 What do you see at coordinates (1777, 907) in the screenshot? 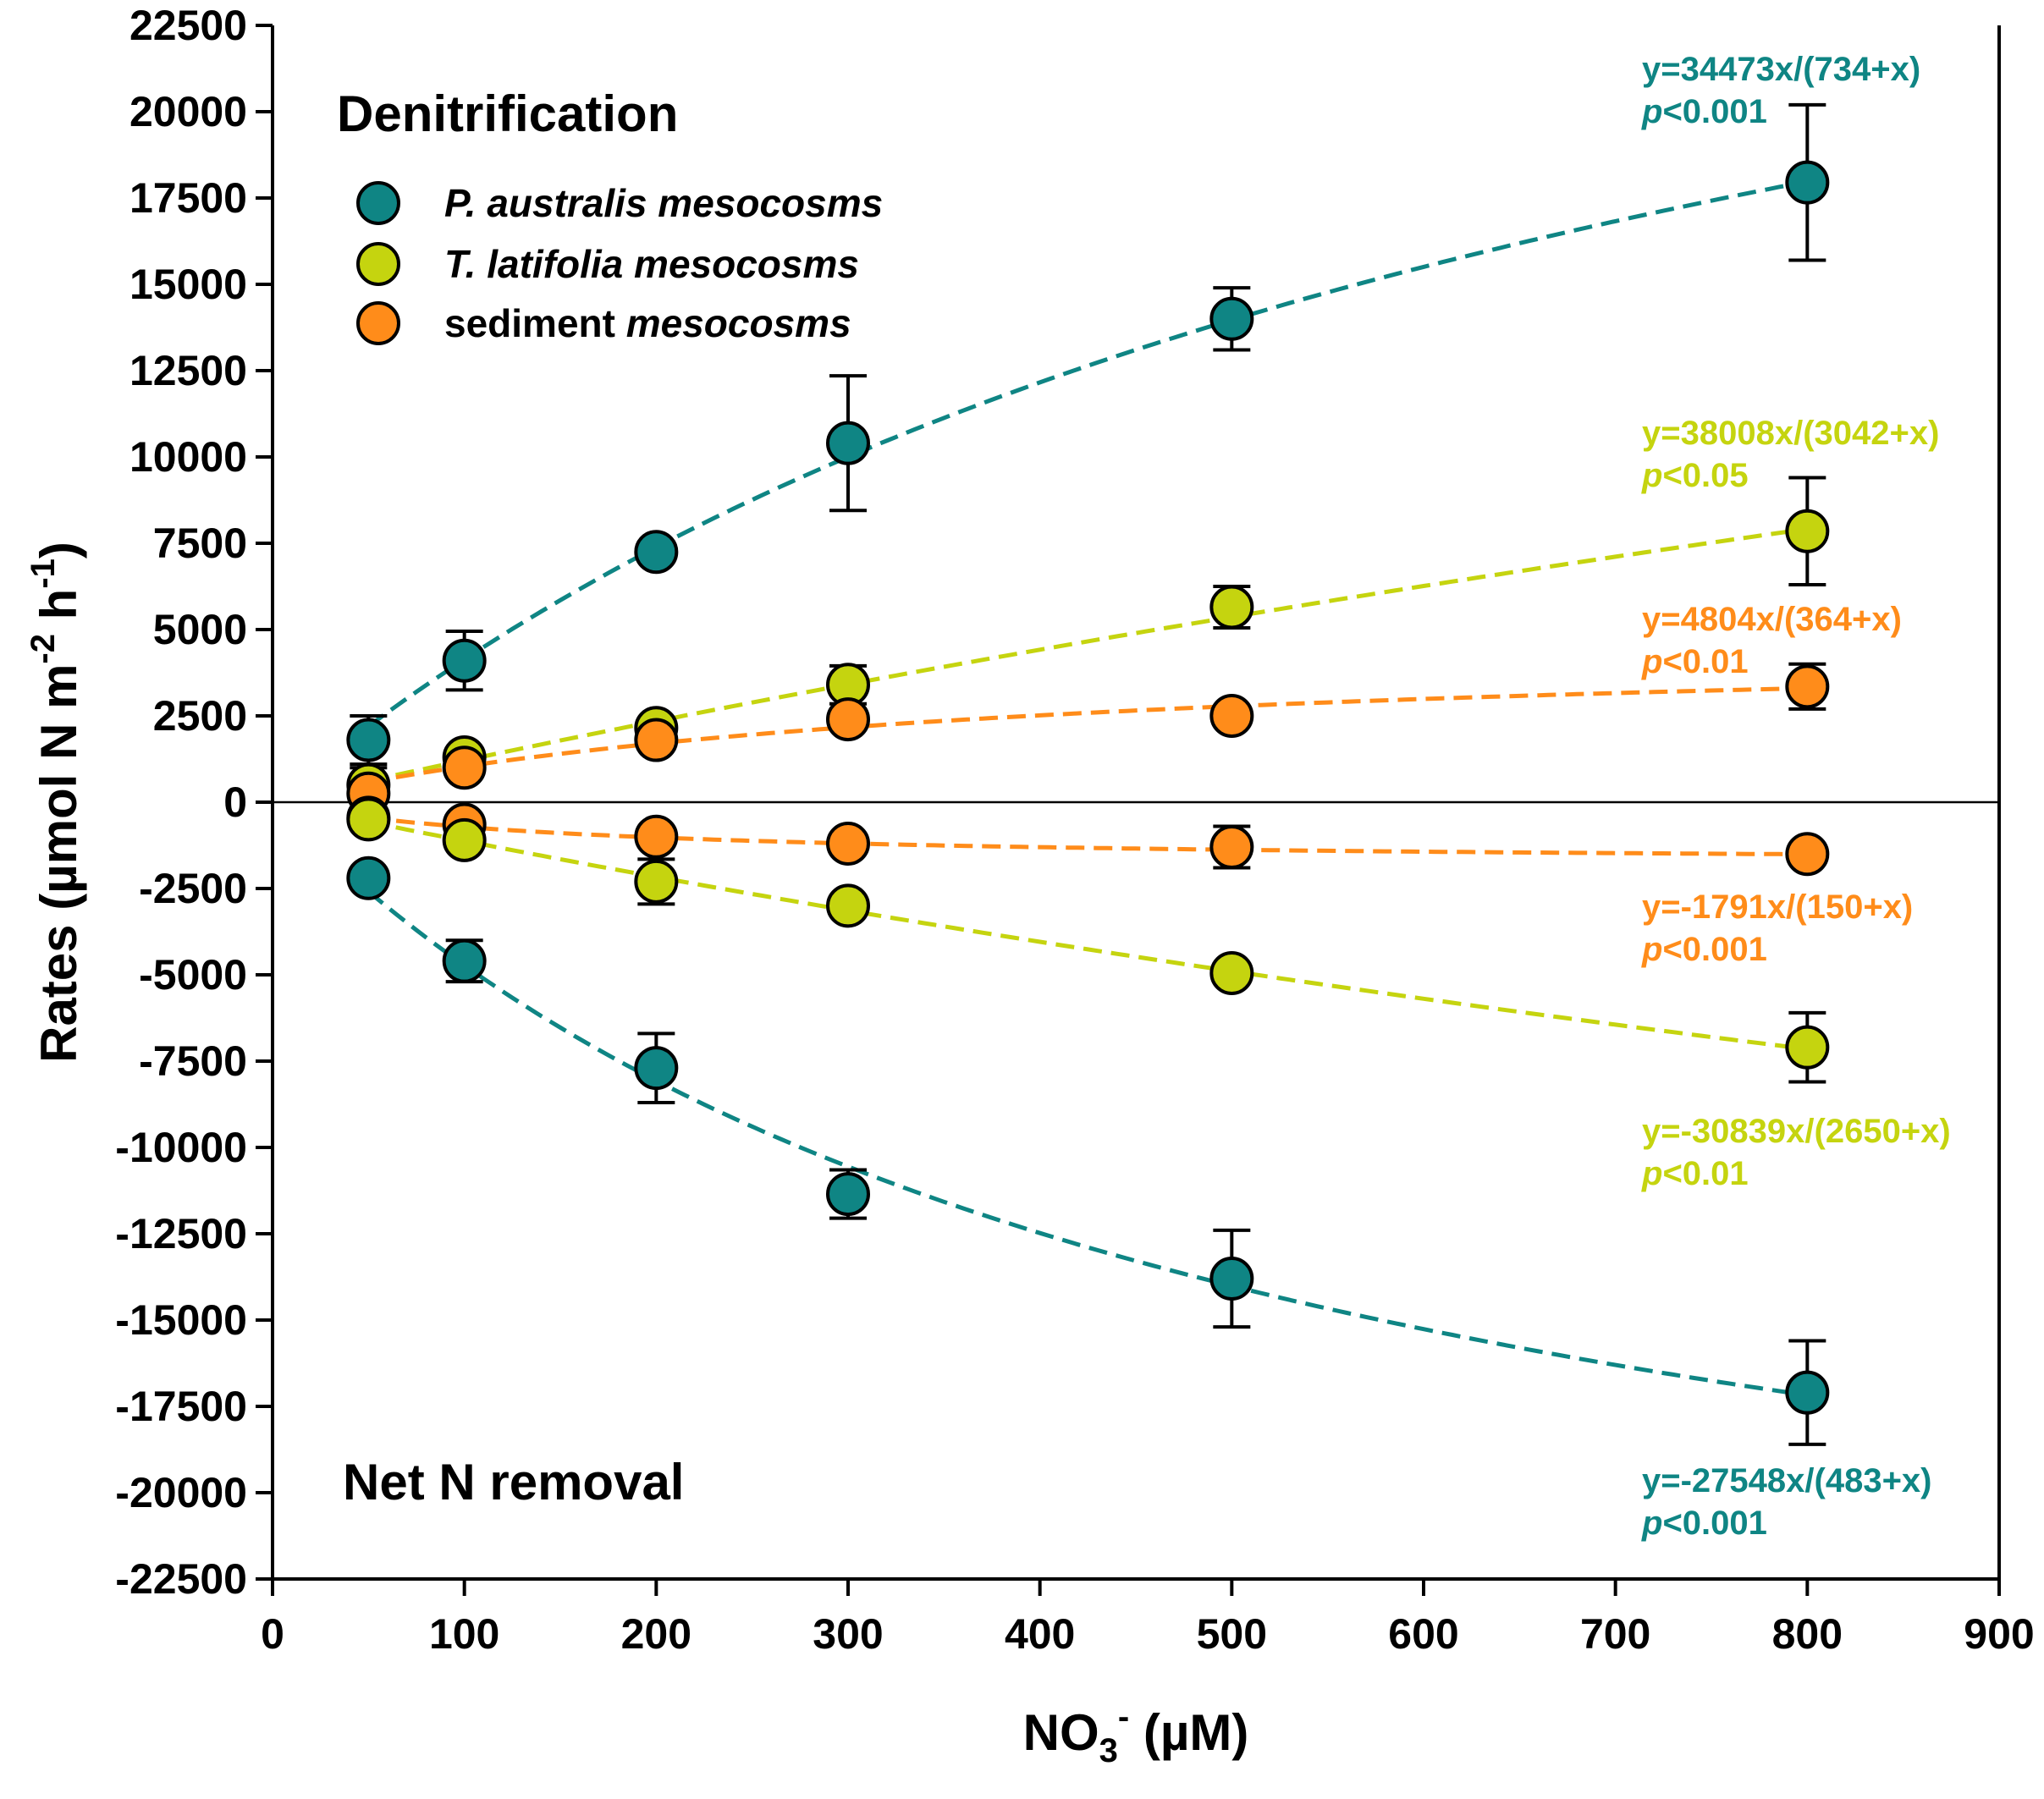
I see `equation-text-3: y=-1791x/(150+x)` at bounding box center [1777, 907].